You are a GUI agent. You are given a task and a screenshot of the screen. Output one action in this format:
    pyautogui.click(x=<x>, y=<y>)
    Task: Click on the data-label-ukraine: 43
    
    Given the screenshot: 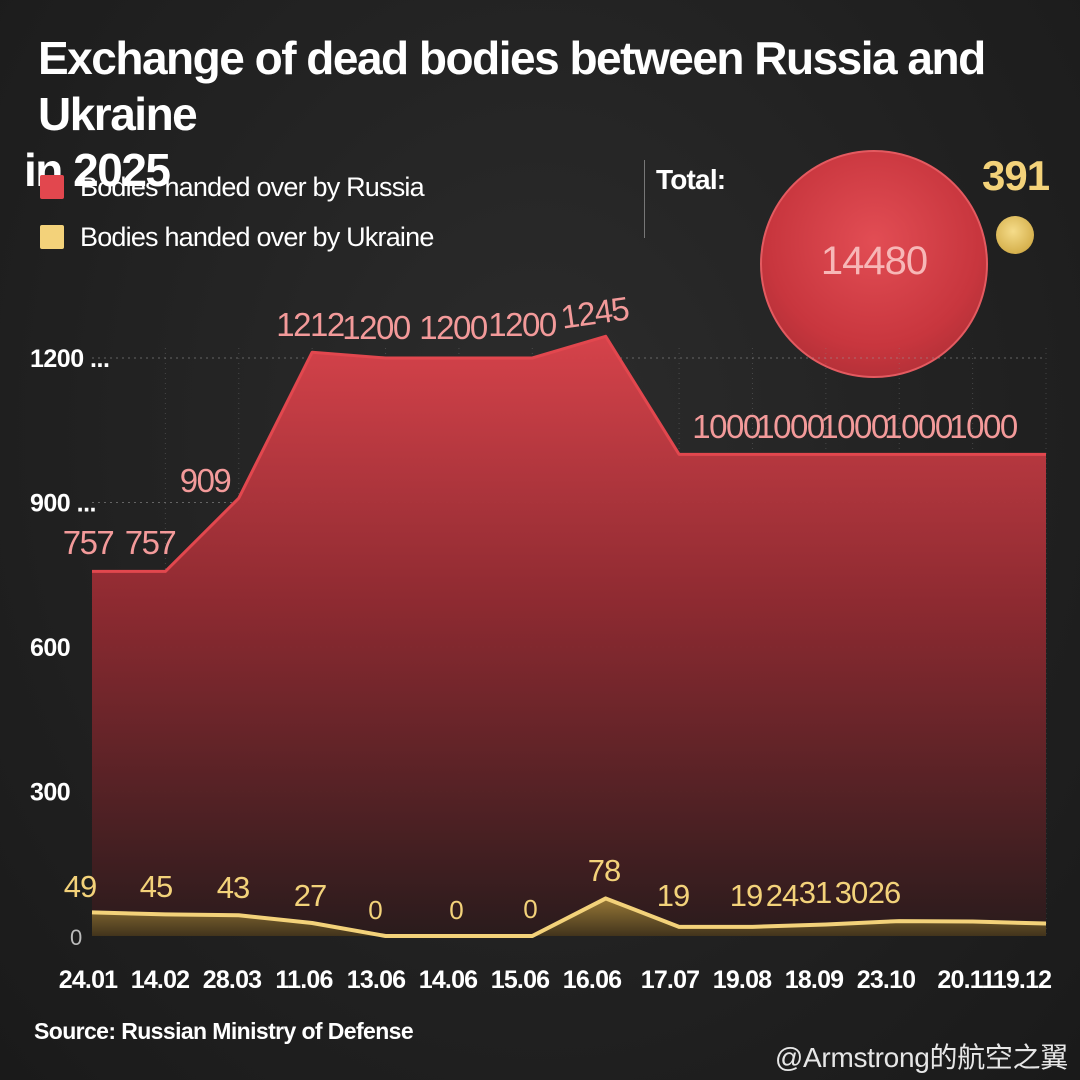 What is the action you would take?
    pyautogui.click(x=233, y=887)
    